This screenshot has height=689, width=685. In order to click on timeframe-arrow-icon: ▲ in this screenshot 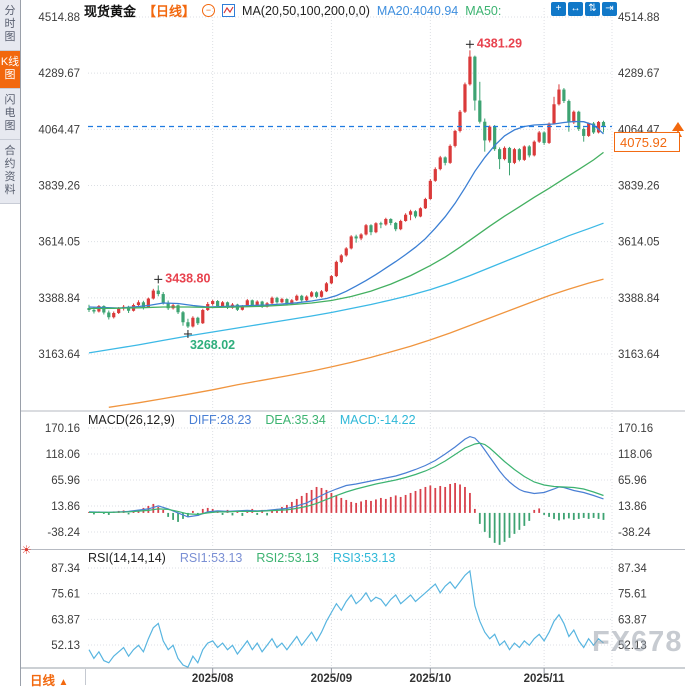, I will do `click(63, 682)`.